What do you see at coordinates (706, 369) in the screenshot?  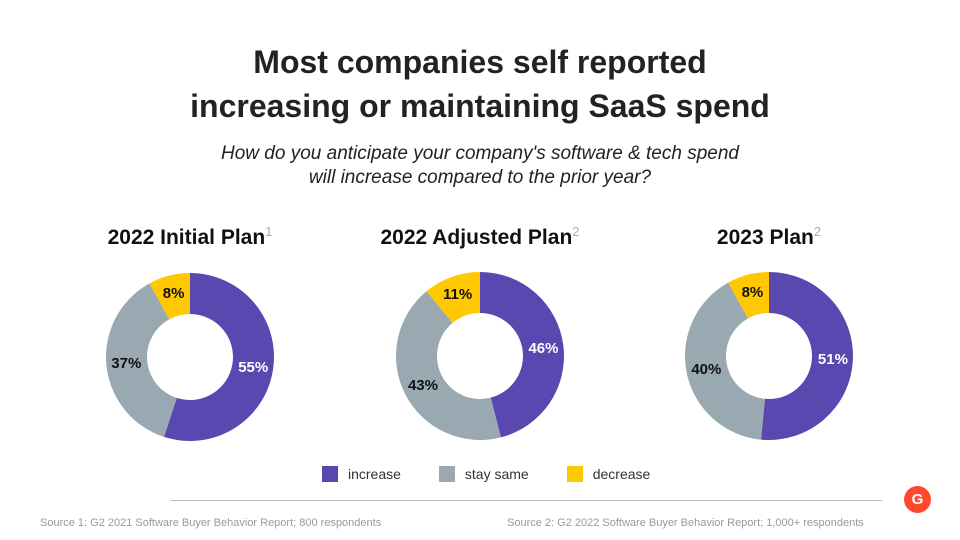 I see `data-label: 40%` at bounding box center [706, 369].